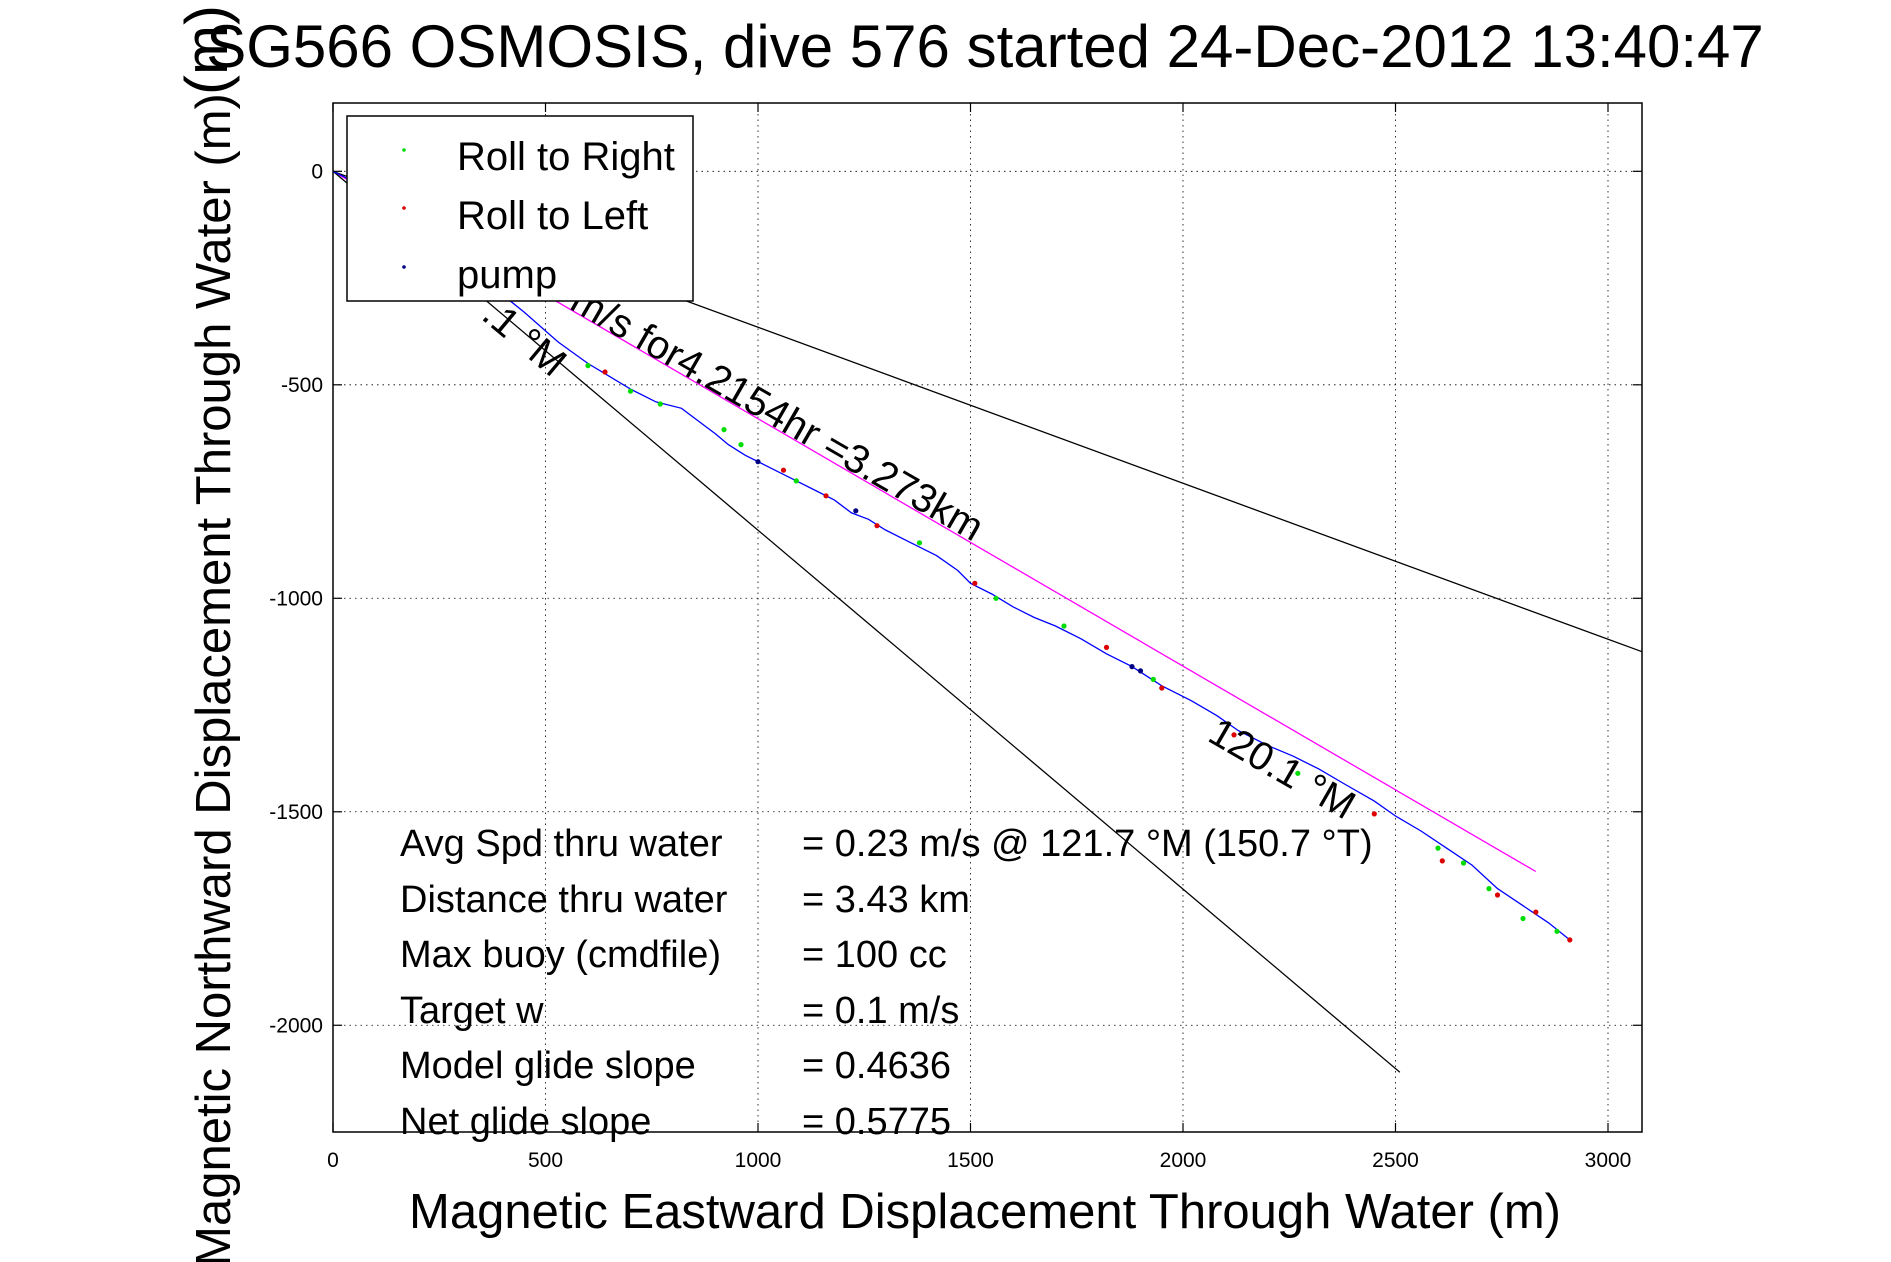  I want to click on legend-marker-roll-left, so click(404, 208).